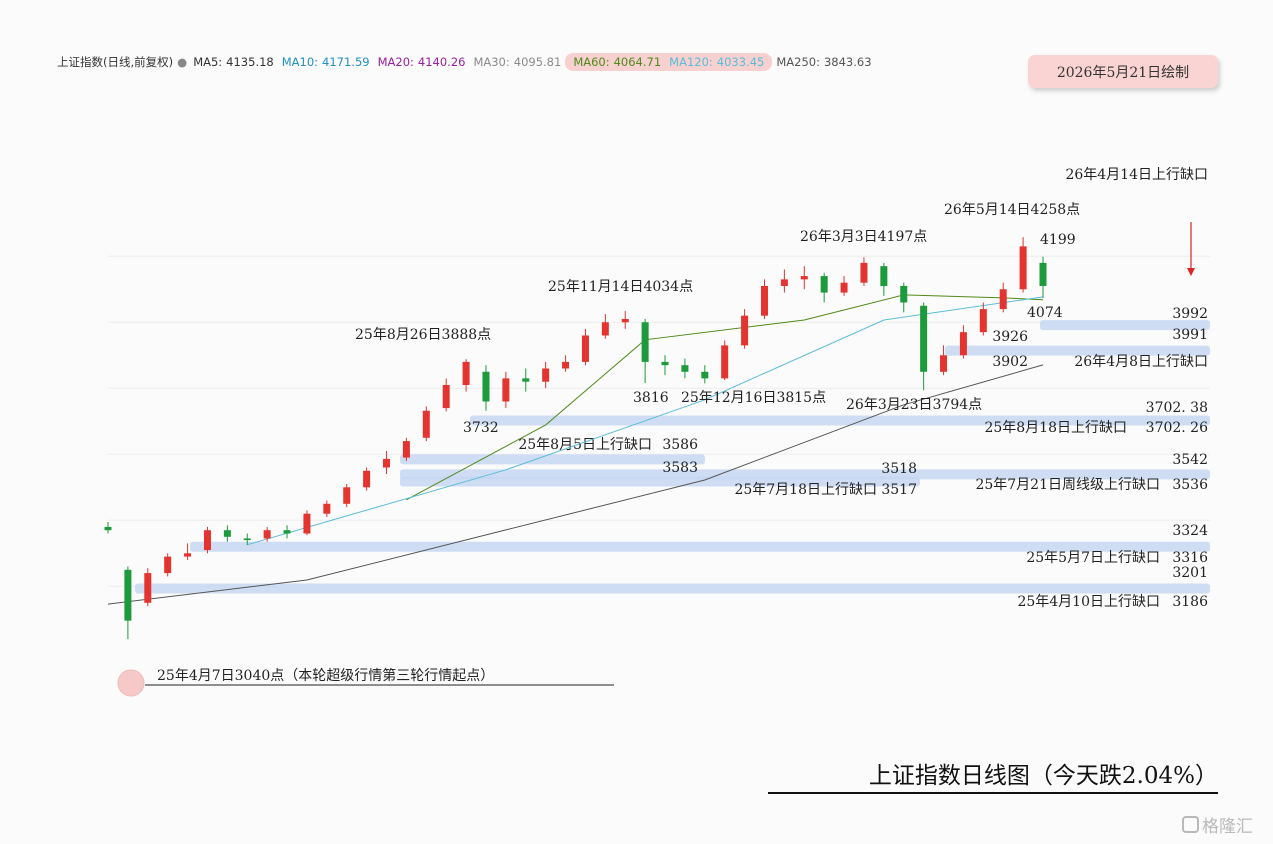 The image size is (1273, 844). What do you see at coordinates (1190, 531) in the screenshot?
I see `gap-value: 3324` at bounding box center [1190, 531].